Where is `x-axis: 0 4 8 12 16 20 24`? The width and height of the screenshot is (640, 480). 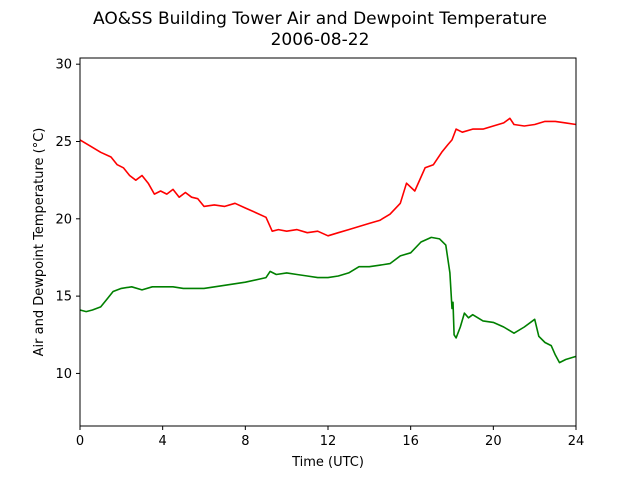 x-axis: 0 4 8 12 16 20 24 is located at coordinates (330, 437).